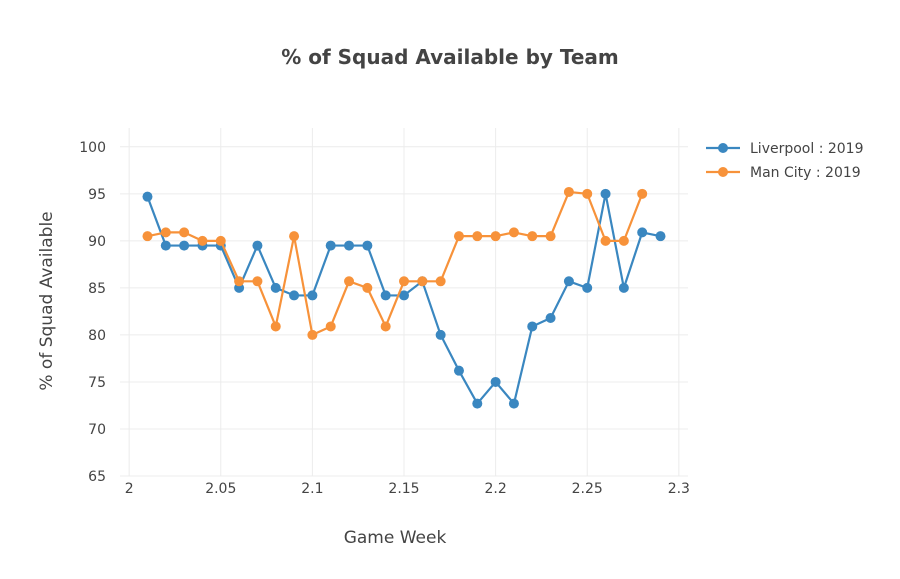 This screenshot has height=579, width=900. What do you see at coordinates (220, 489) in the screenshot?
I see `x-tick-label: 2.05` at bounding box center [220, 489].